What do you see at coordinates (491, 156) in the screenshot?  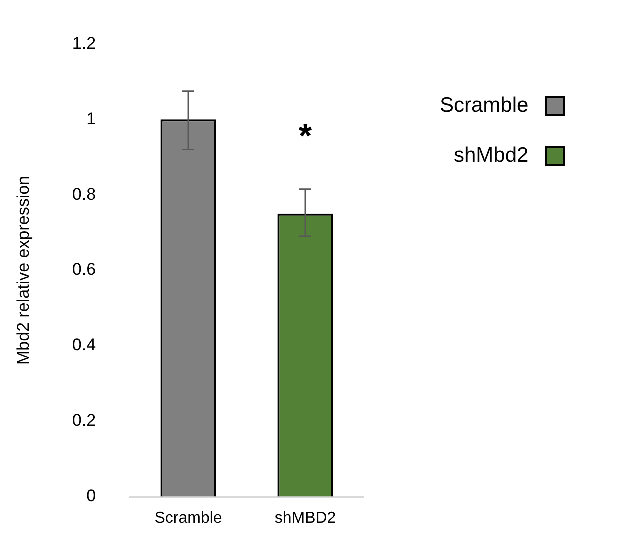 I see `legend-label: shMbd2` at bounding box center [491, 156].